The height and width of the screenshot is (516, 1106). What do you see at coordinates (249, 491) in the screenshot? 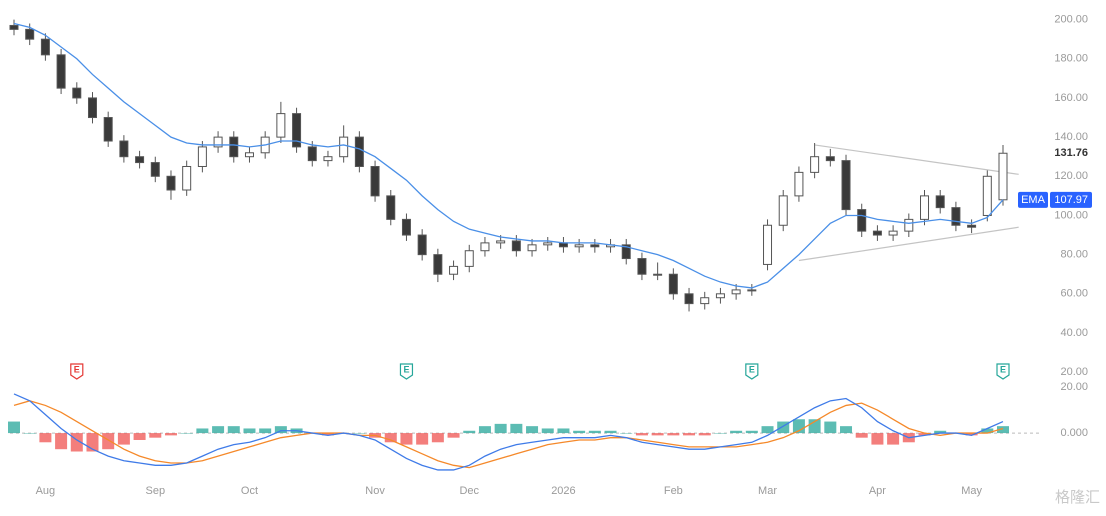
I see `x-tick-label: Oct` at bounding box center [249, 491].